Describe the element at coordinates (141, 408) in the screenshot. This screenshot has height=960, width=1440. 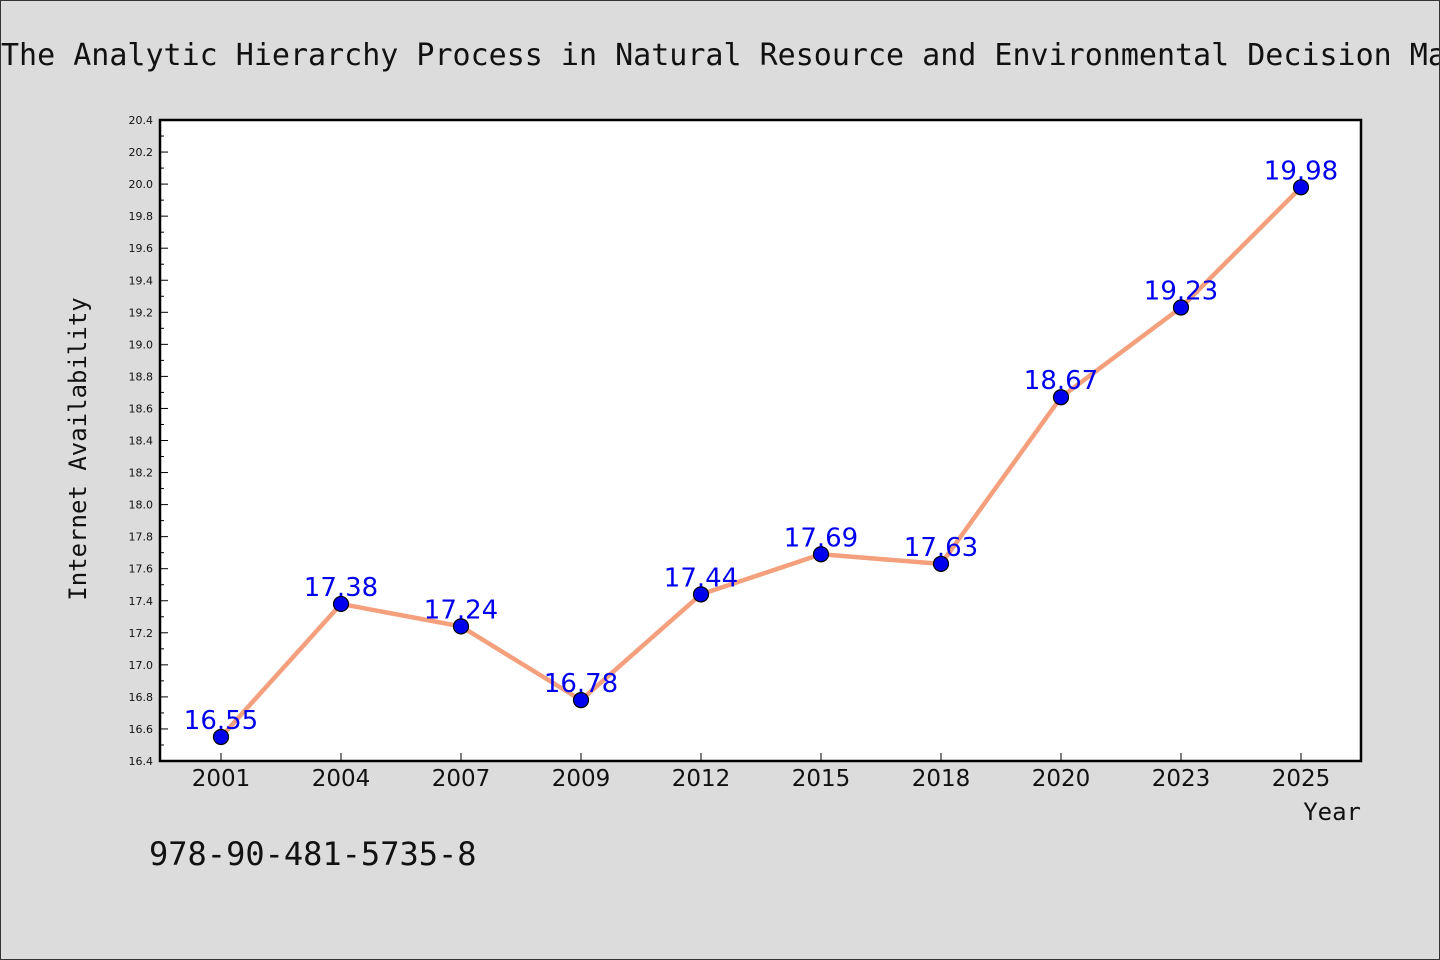
I see `y-tick-label: 18.6` at that location.